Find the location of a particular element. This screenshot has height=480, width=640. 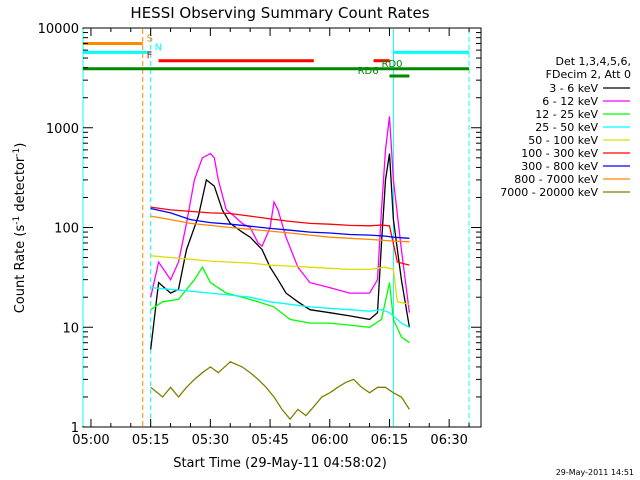

x-tick-label: 06:30 is located at coordinates (448, 440).